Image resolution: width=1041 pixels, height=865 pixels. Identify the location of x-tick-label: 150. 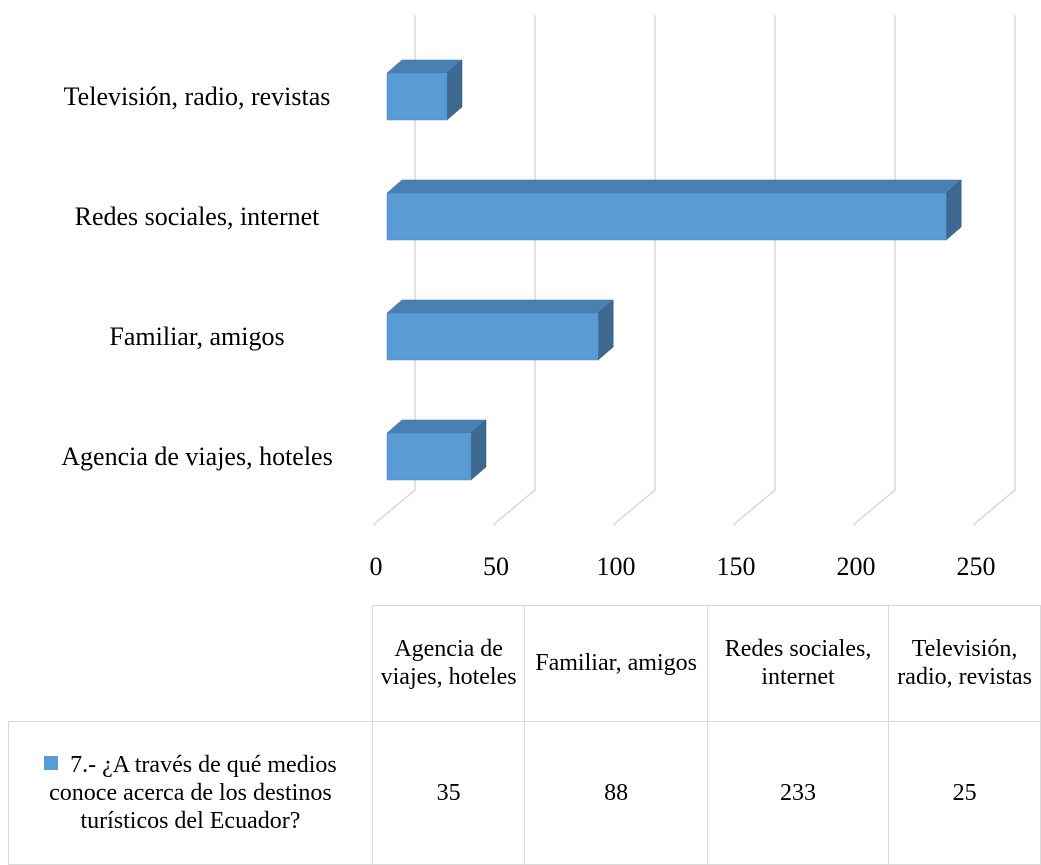
(736, 566).